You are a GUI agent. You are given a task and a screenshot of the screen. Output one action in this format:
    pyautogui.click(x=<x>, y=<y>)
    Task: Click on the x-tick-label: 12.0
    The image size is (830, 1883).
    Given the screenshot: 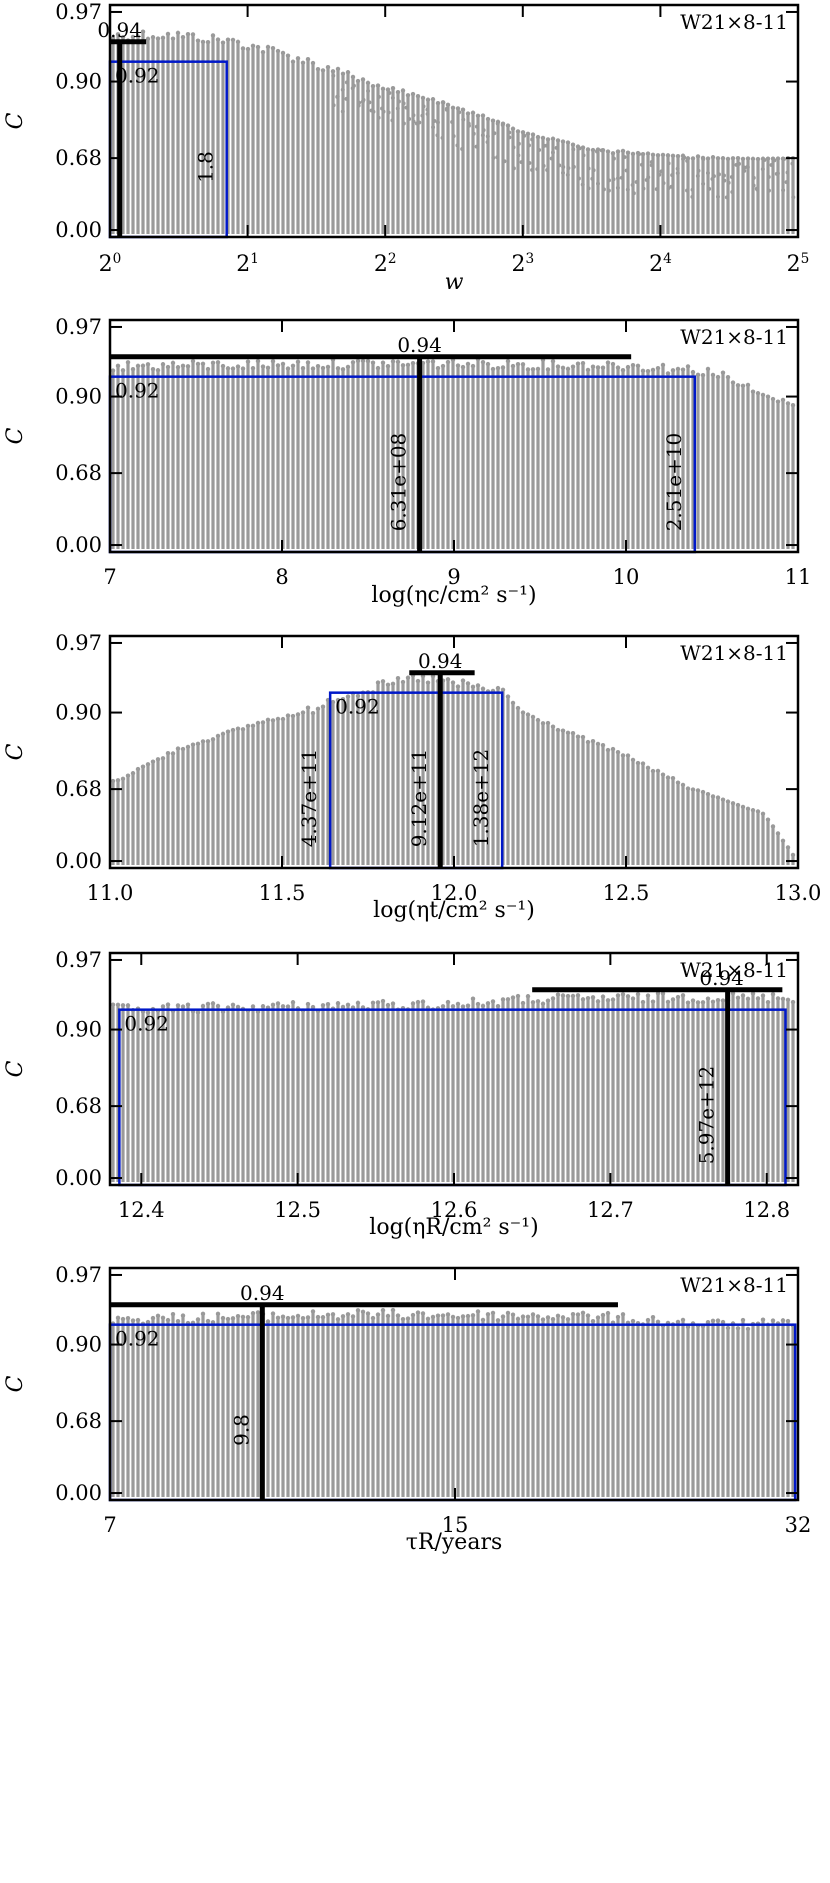 What is the action you would take?
    pyautogui.click(x=454, y=893)
    